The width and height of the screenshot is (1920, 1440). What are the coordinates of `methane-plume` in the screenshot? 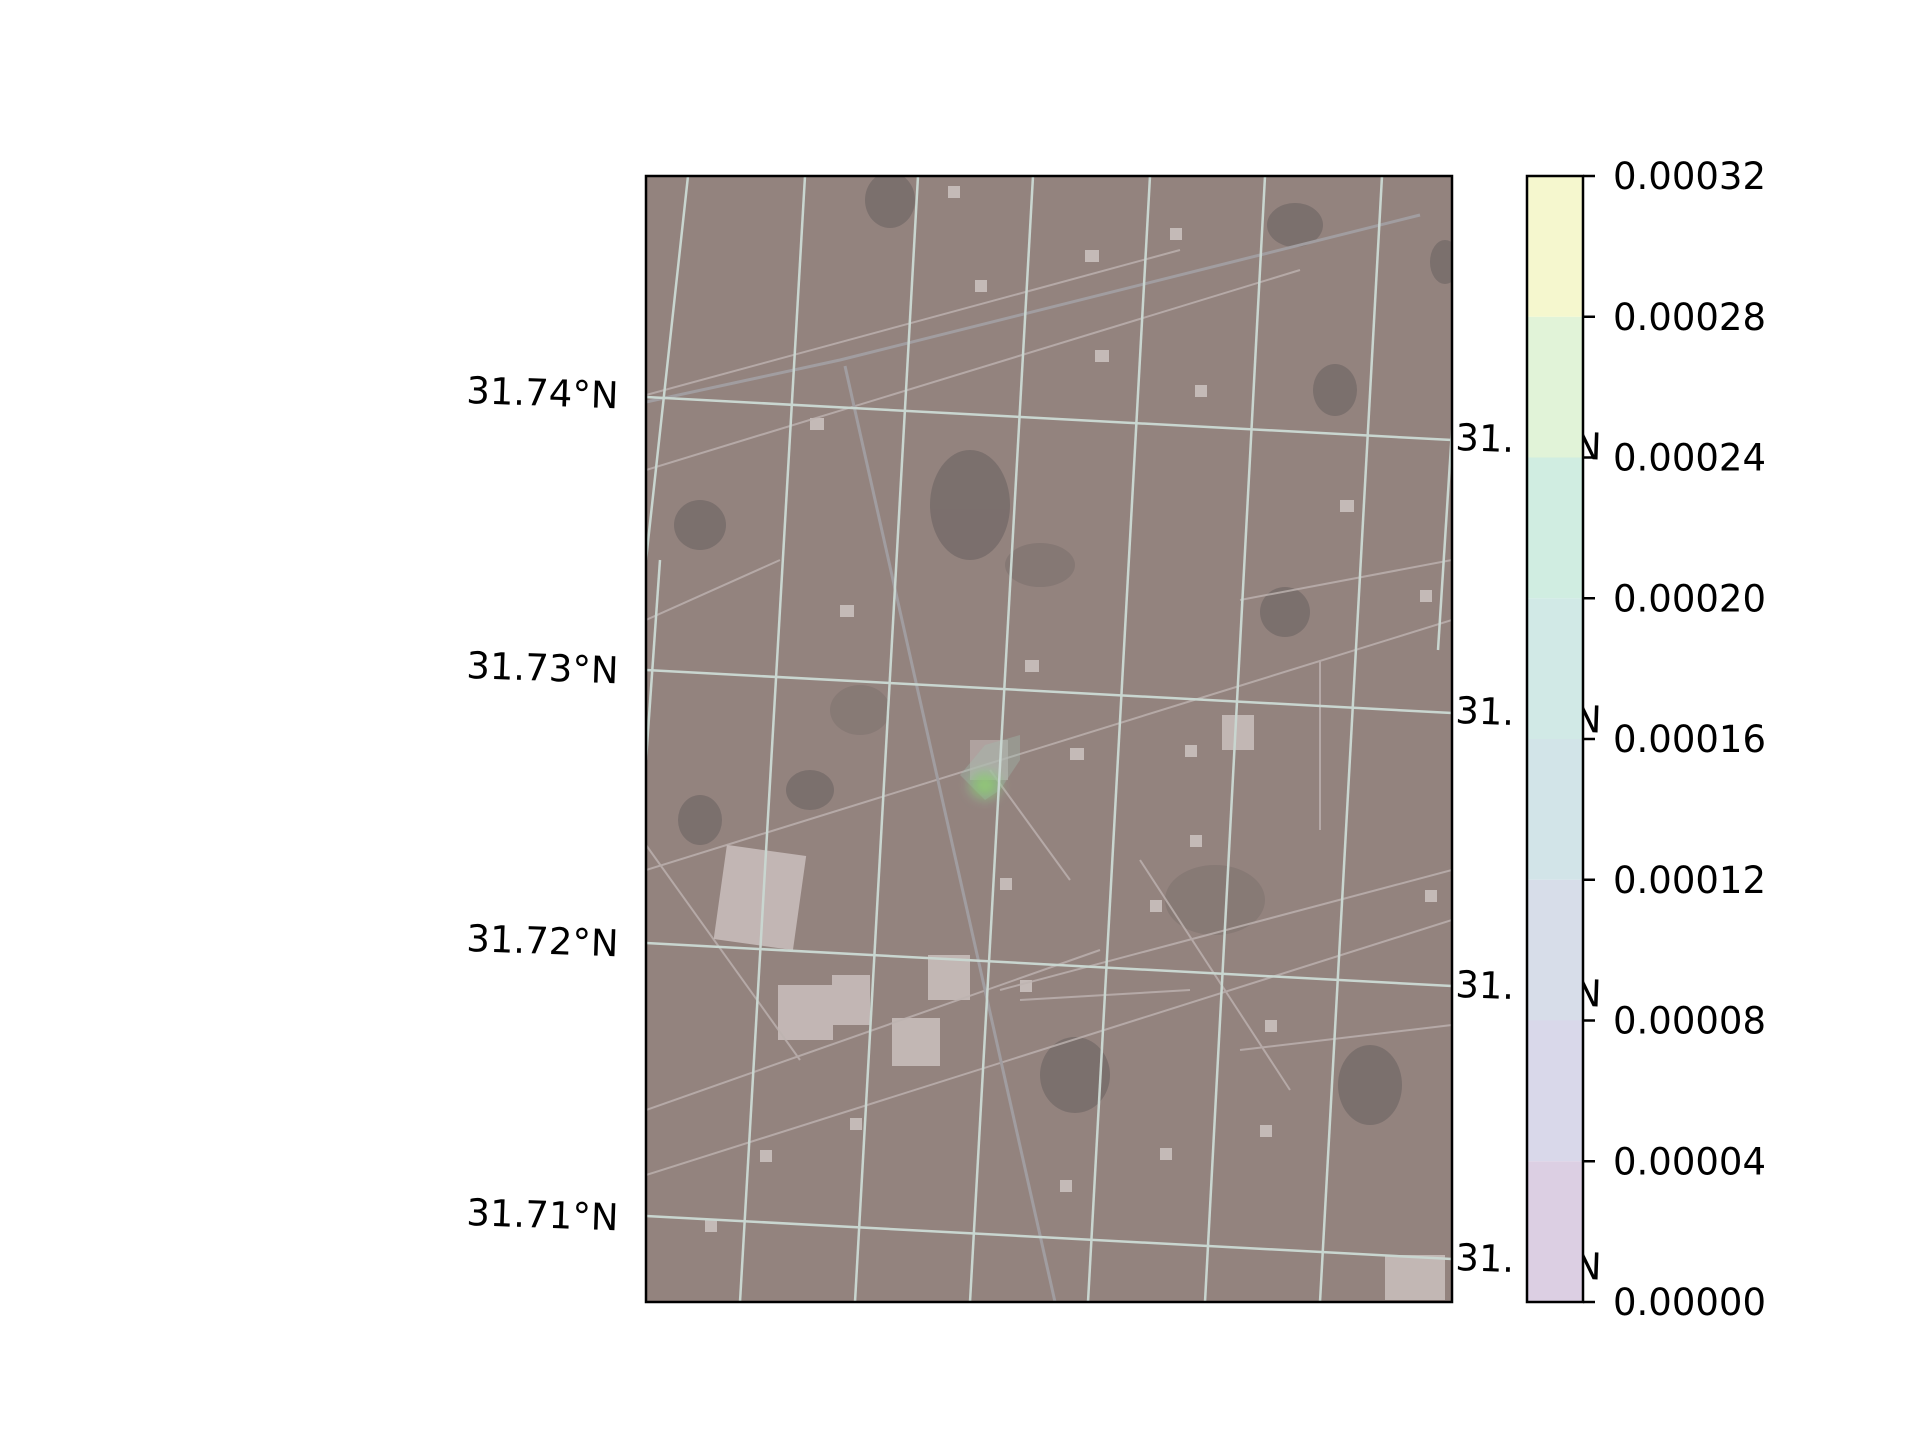 It's located at (990, 770).